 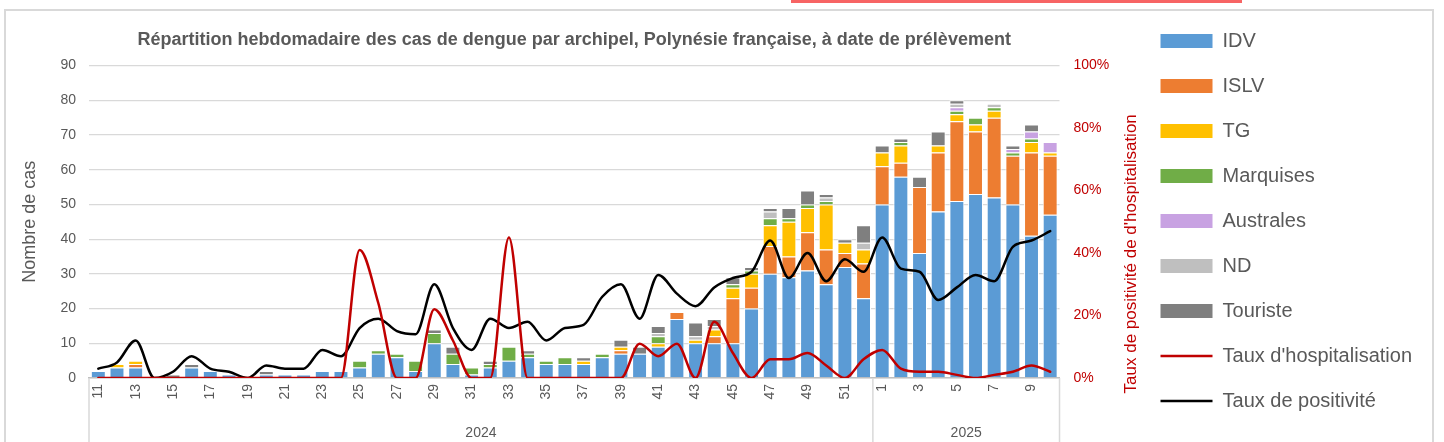 I want to click on x-tick-label: 49, so click(x=806, y=391).